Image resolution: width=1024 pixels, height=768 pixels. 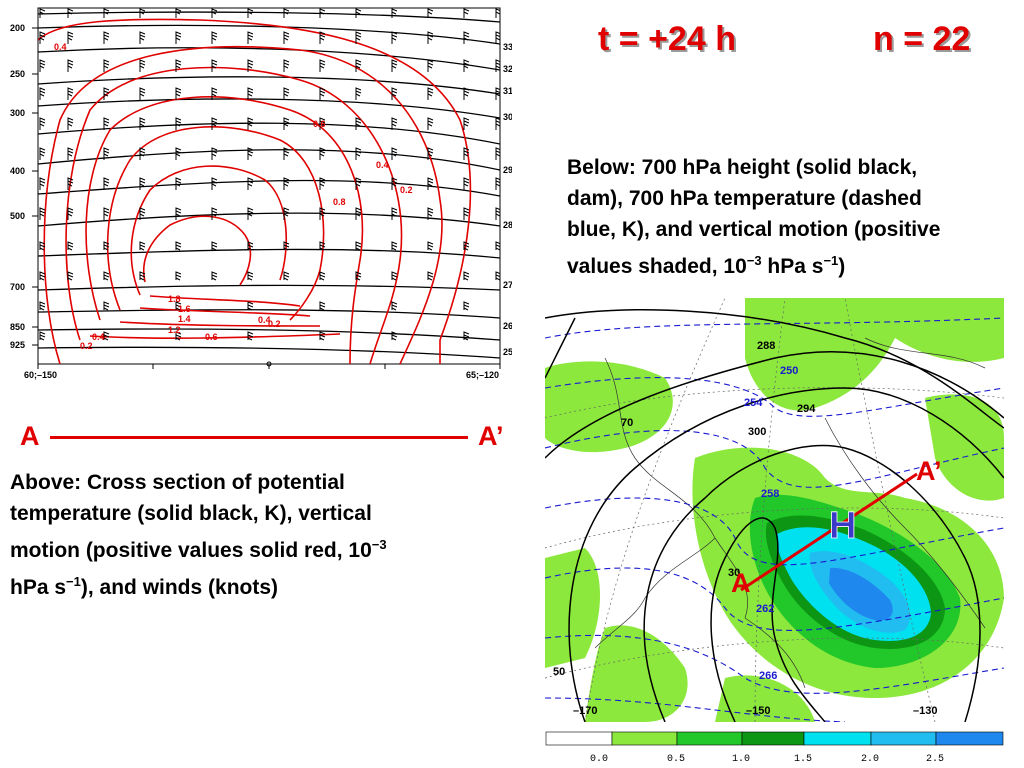 I want to click on caption-text: values shaded, 10, so click(x=657, y=266).